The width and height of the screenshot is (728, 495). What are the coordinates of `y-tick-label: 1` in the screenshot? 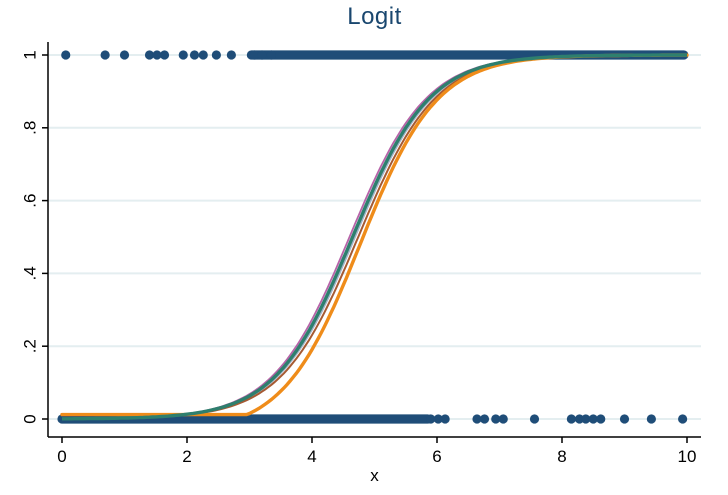 It's located at (29, 54).